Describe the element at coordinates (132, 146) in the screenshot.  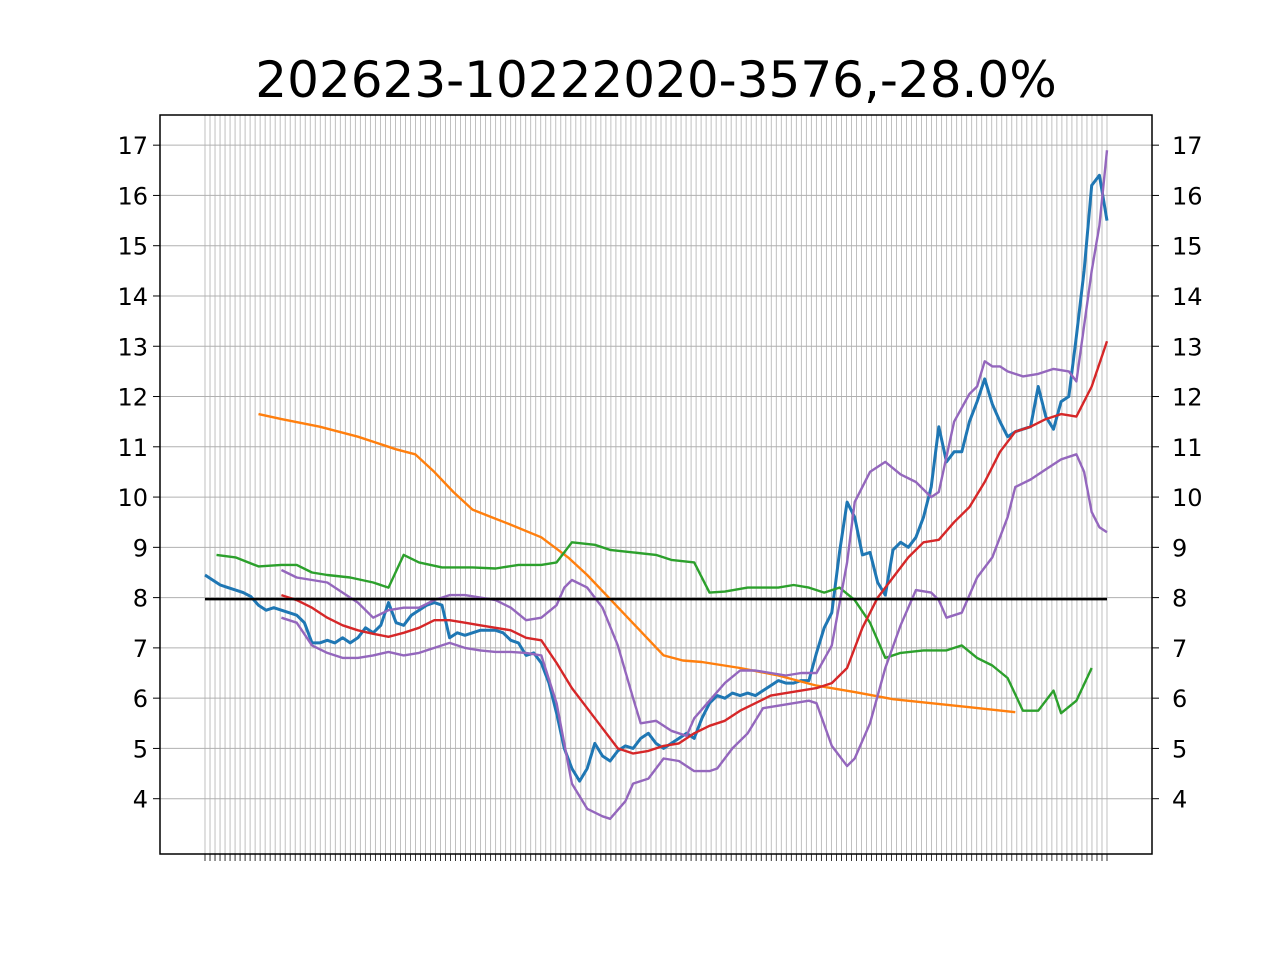
I see `y-tick-label-left: 17` at that location.